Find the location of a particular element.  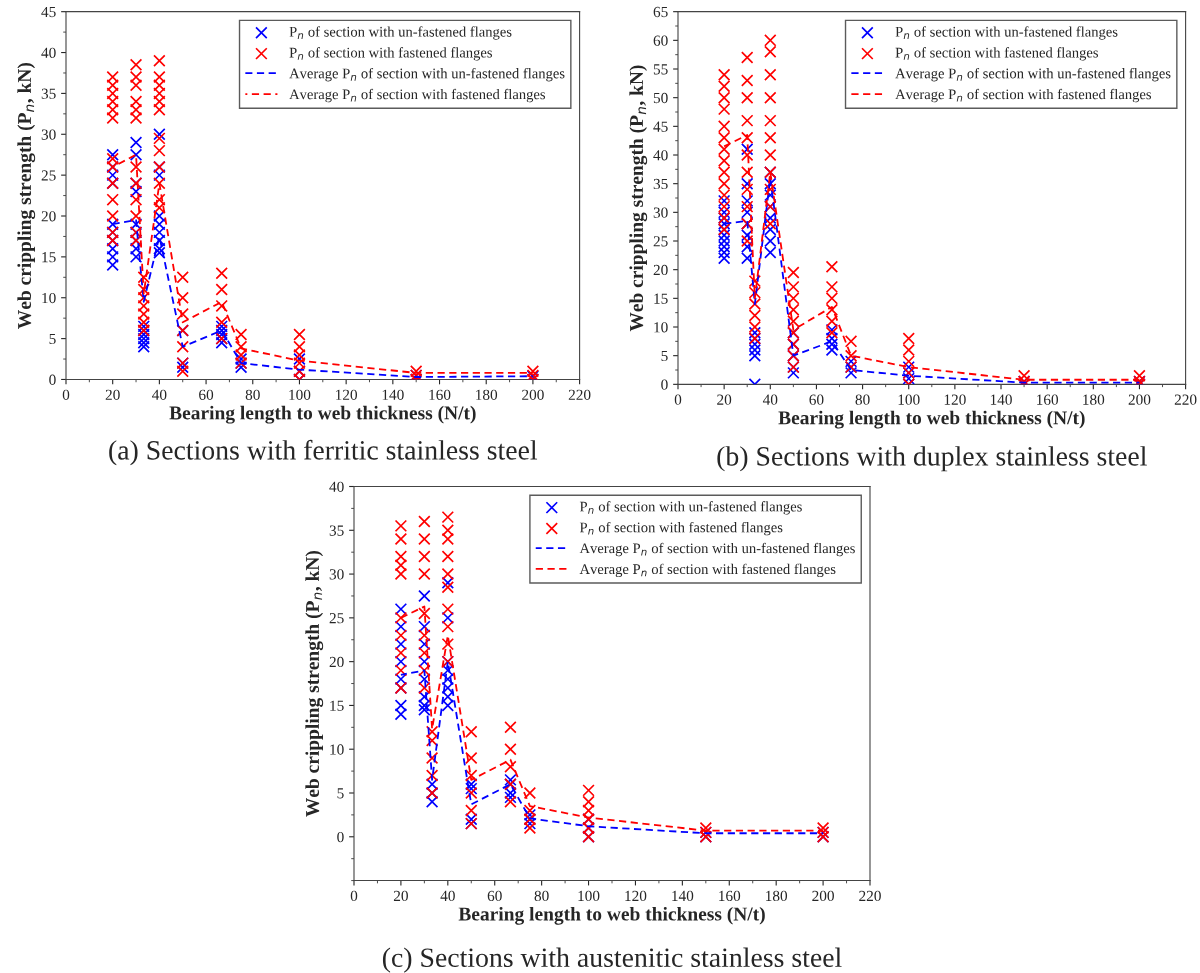

text: (a) Sections with ferritic stainless steel is located at coordinates (323, 452).